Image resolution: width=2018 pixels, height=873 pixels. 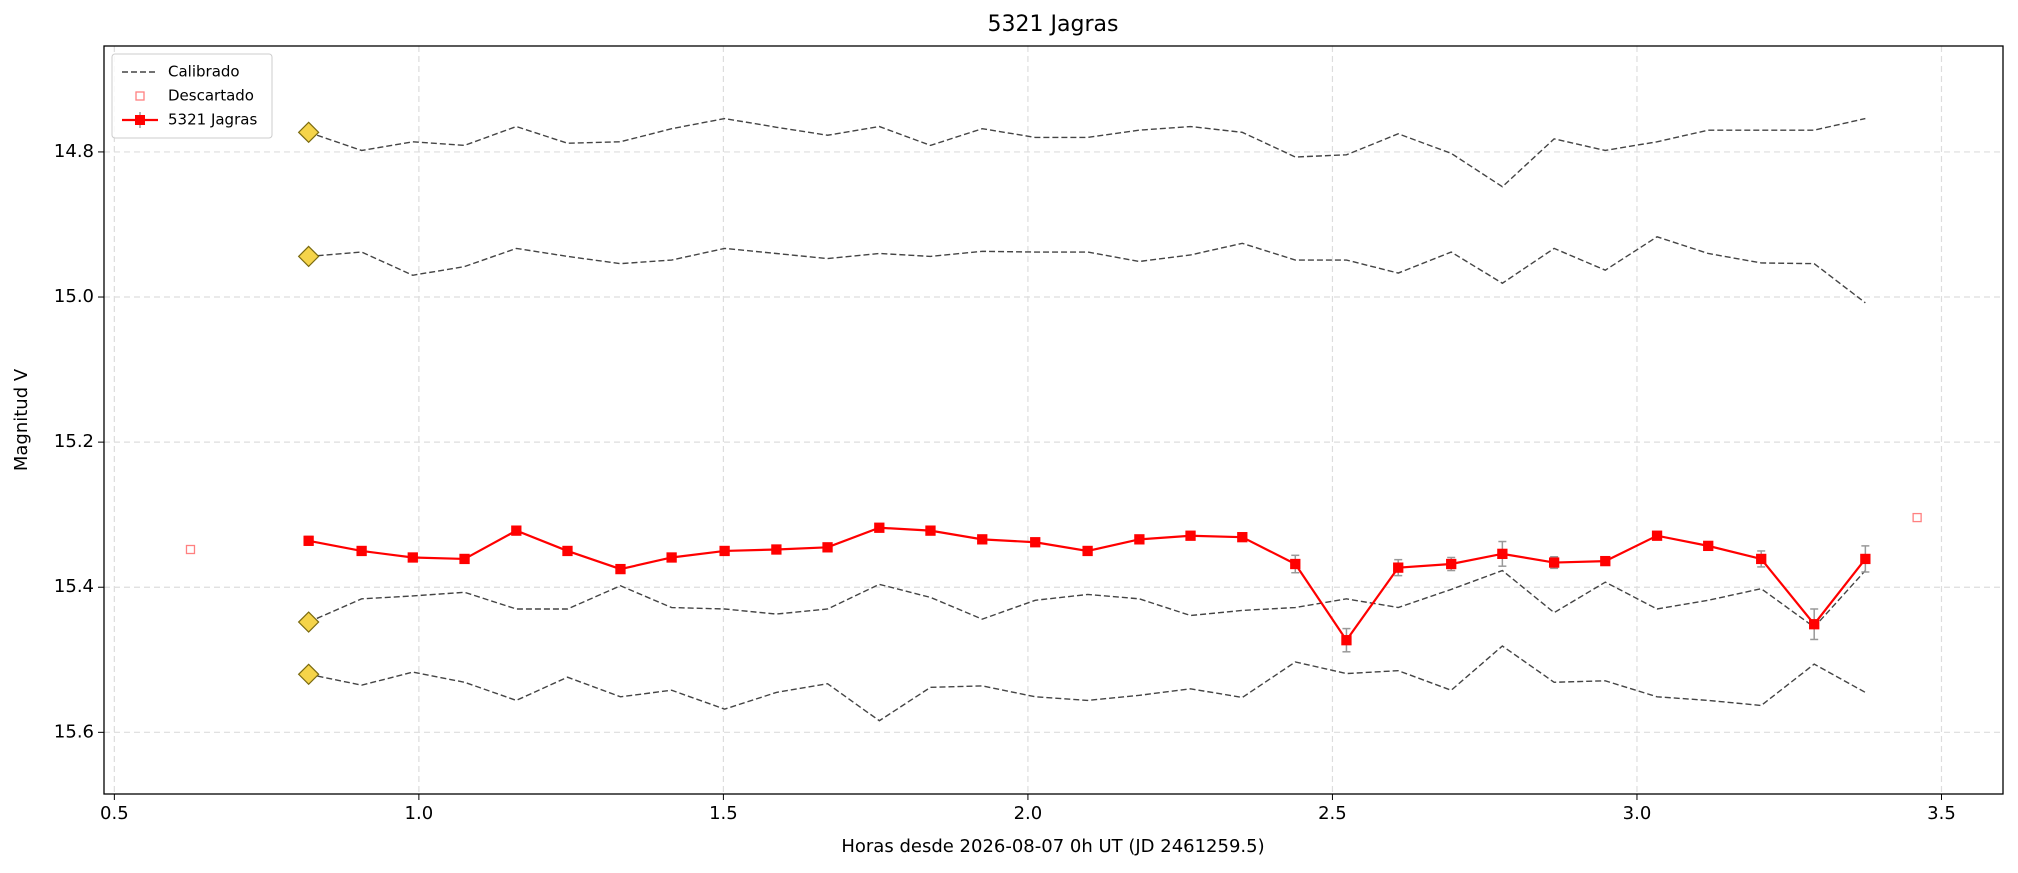 What do you see at coordinates (212, 120) in the screenshot?
I see `legend-label: 5321 Jagras` at bounding box center [212, 120].